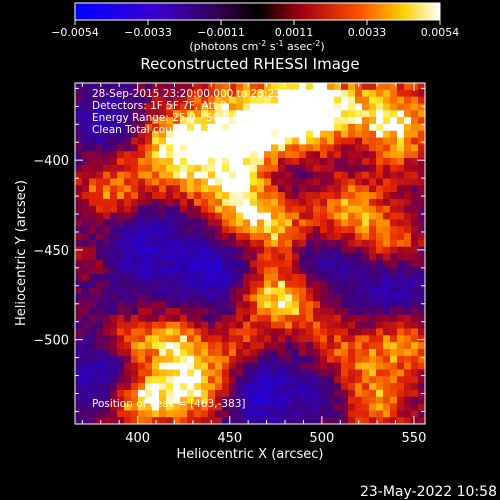 The height and width of the screenshot is (500, 500). I want to click on x-tick-label: 450, so click(229, 438).